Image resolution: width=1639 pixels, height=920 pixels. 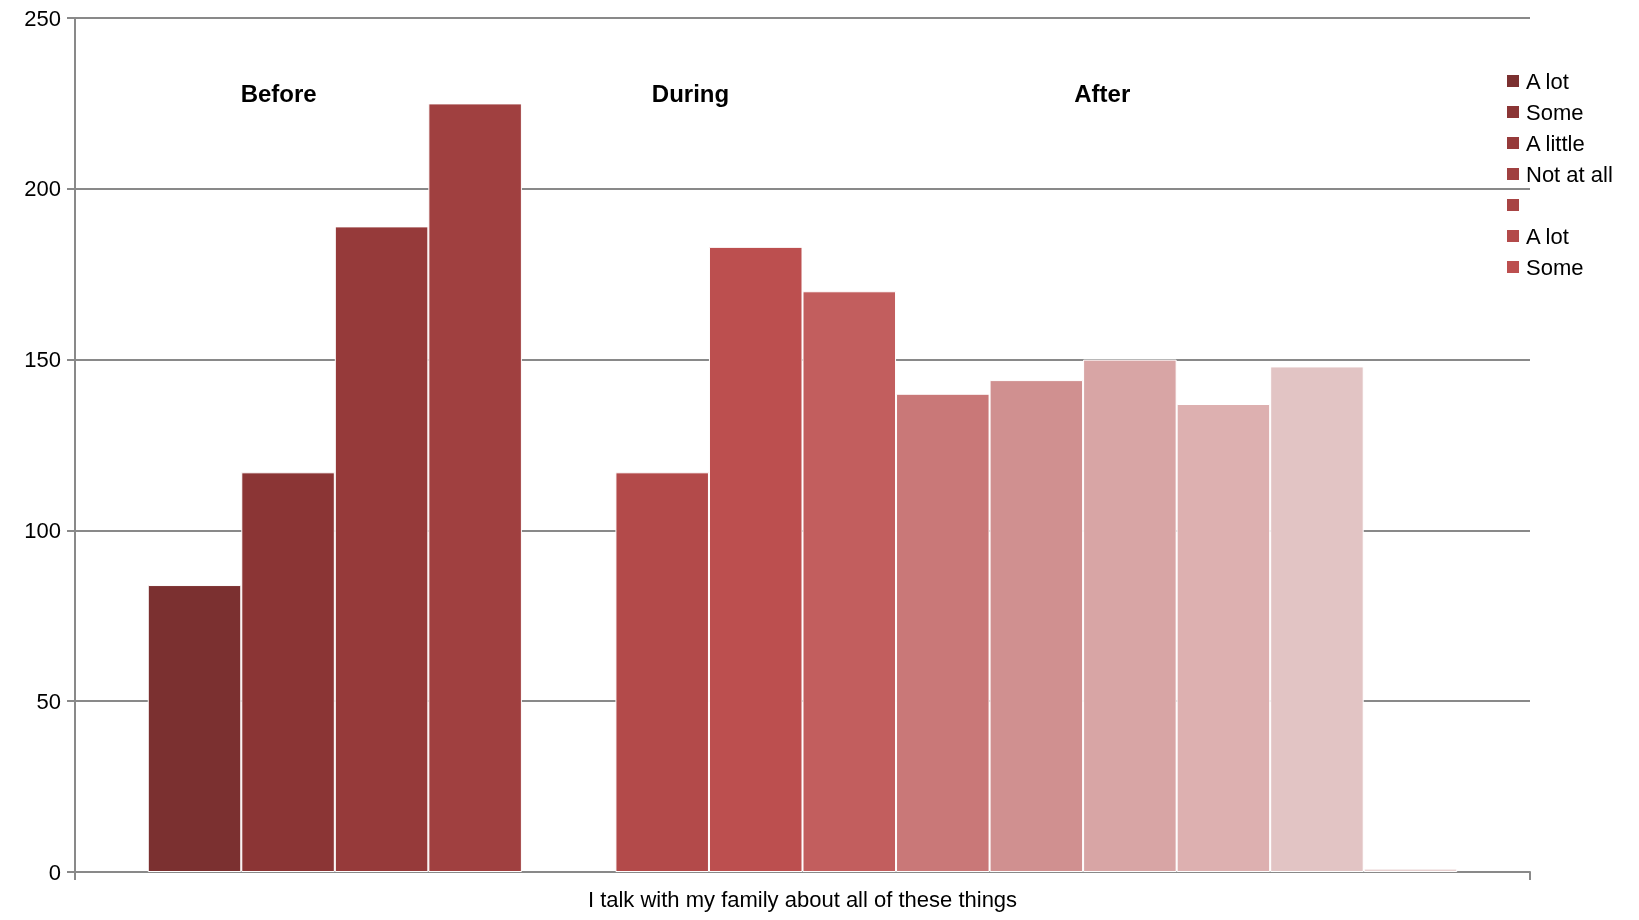 What do you see at coordinates (802, 899) in the screenshot?
I see `x-tick-label: I talk with my family about all of these things` at bounding box center [802, 899].